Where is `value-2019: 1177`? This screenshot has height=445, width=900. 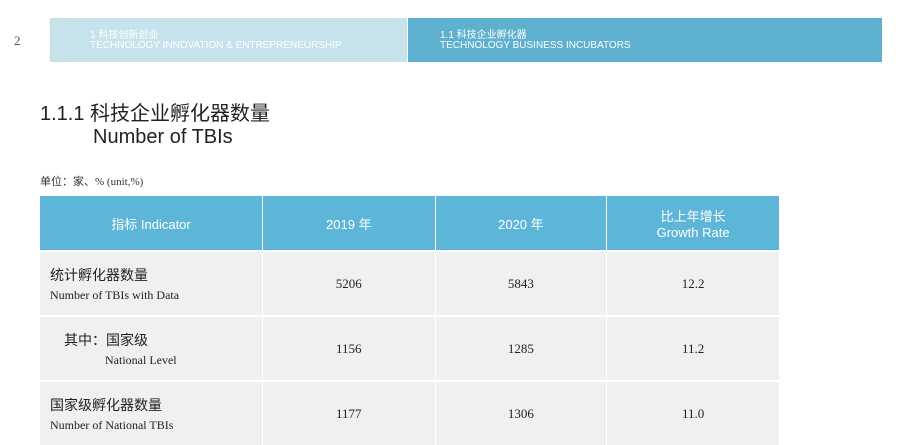
value-2019: 1177 is located at coordinates (349, 412).